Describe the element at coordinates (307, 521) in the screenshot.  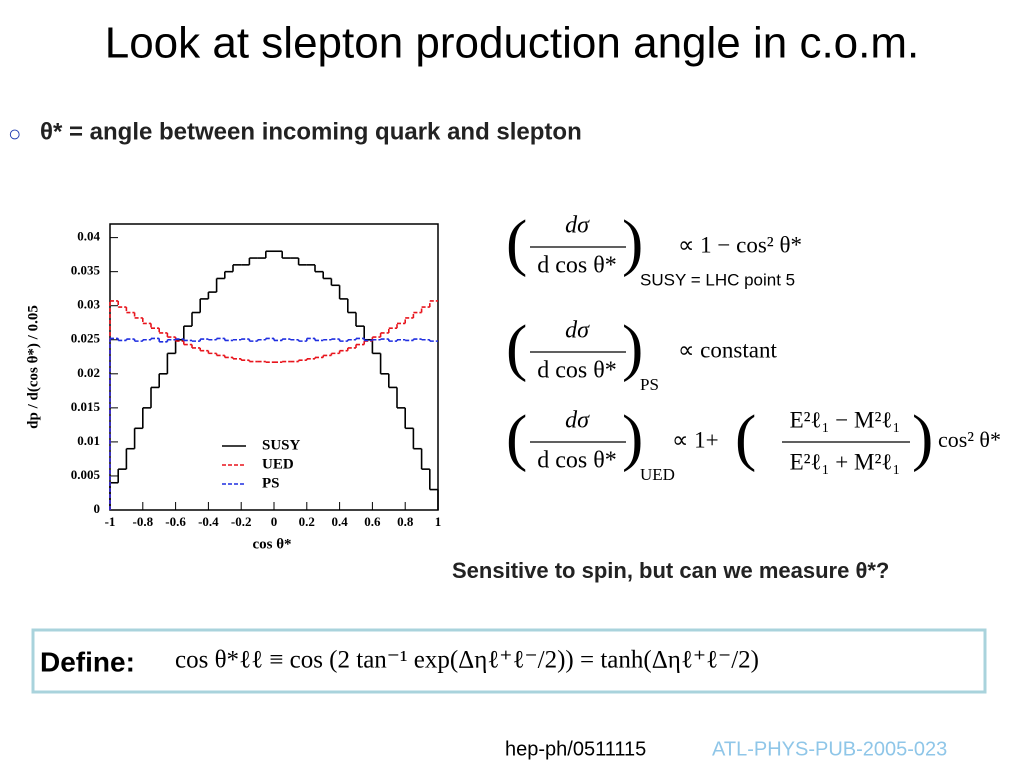
I see `x-tick-label: 0.2` at that location.